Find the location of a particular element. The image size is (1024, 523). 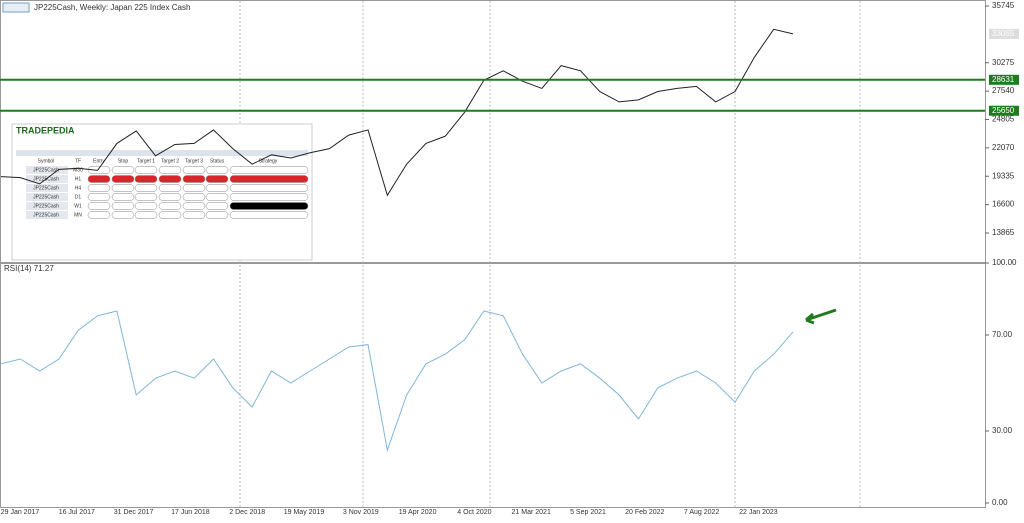

column-header: Strategy is located at coordinates (268, 161).